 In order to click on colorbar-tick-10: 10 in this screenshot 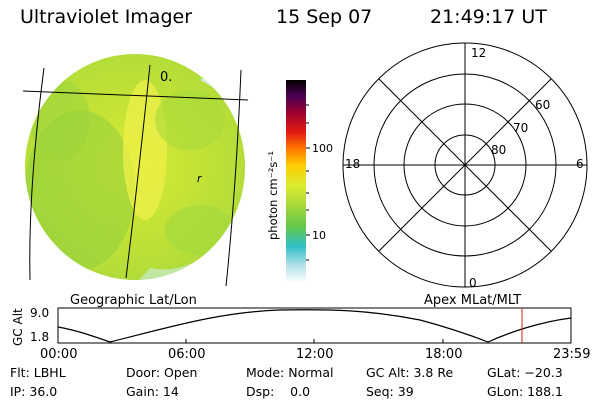, I will do `click(319, 235)`.